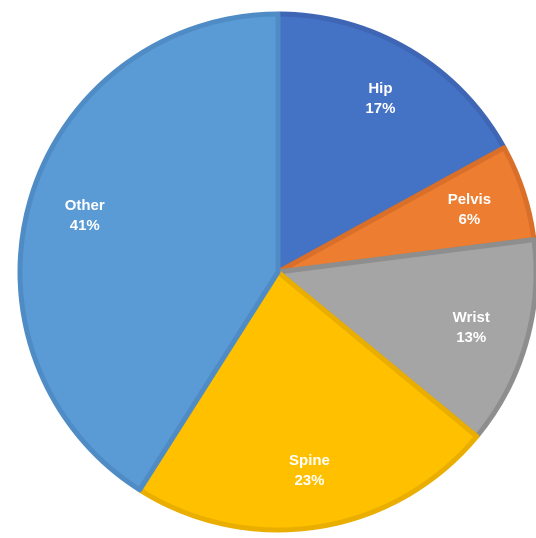 This screenshot has width=536, height=538. Describe the element at coordinates (380, 108) in the screenshot. I see `slice-percent-hip: 17%` at that location.